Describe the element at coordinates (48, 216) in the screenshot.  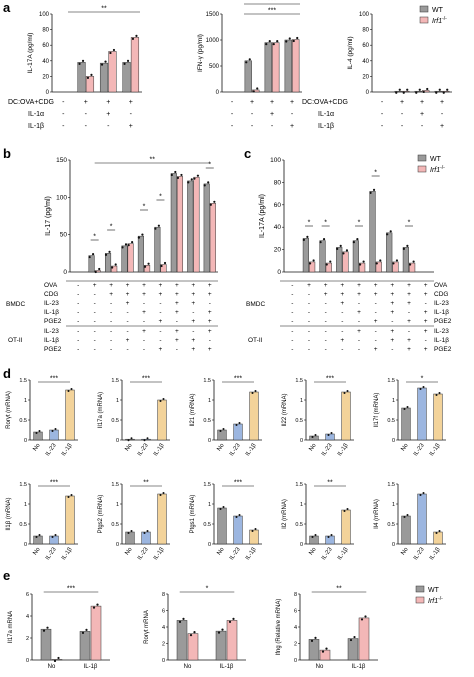
I see `y-axis-label: IL-17 (pg/ml)` at that location.